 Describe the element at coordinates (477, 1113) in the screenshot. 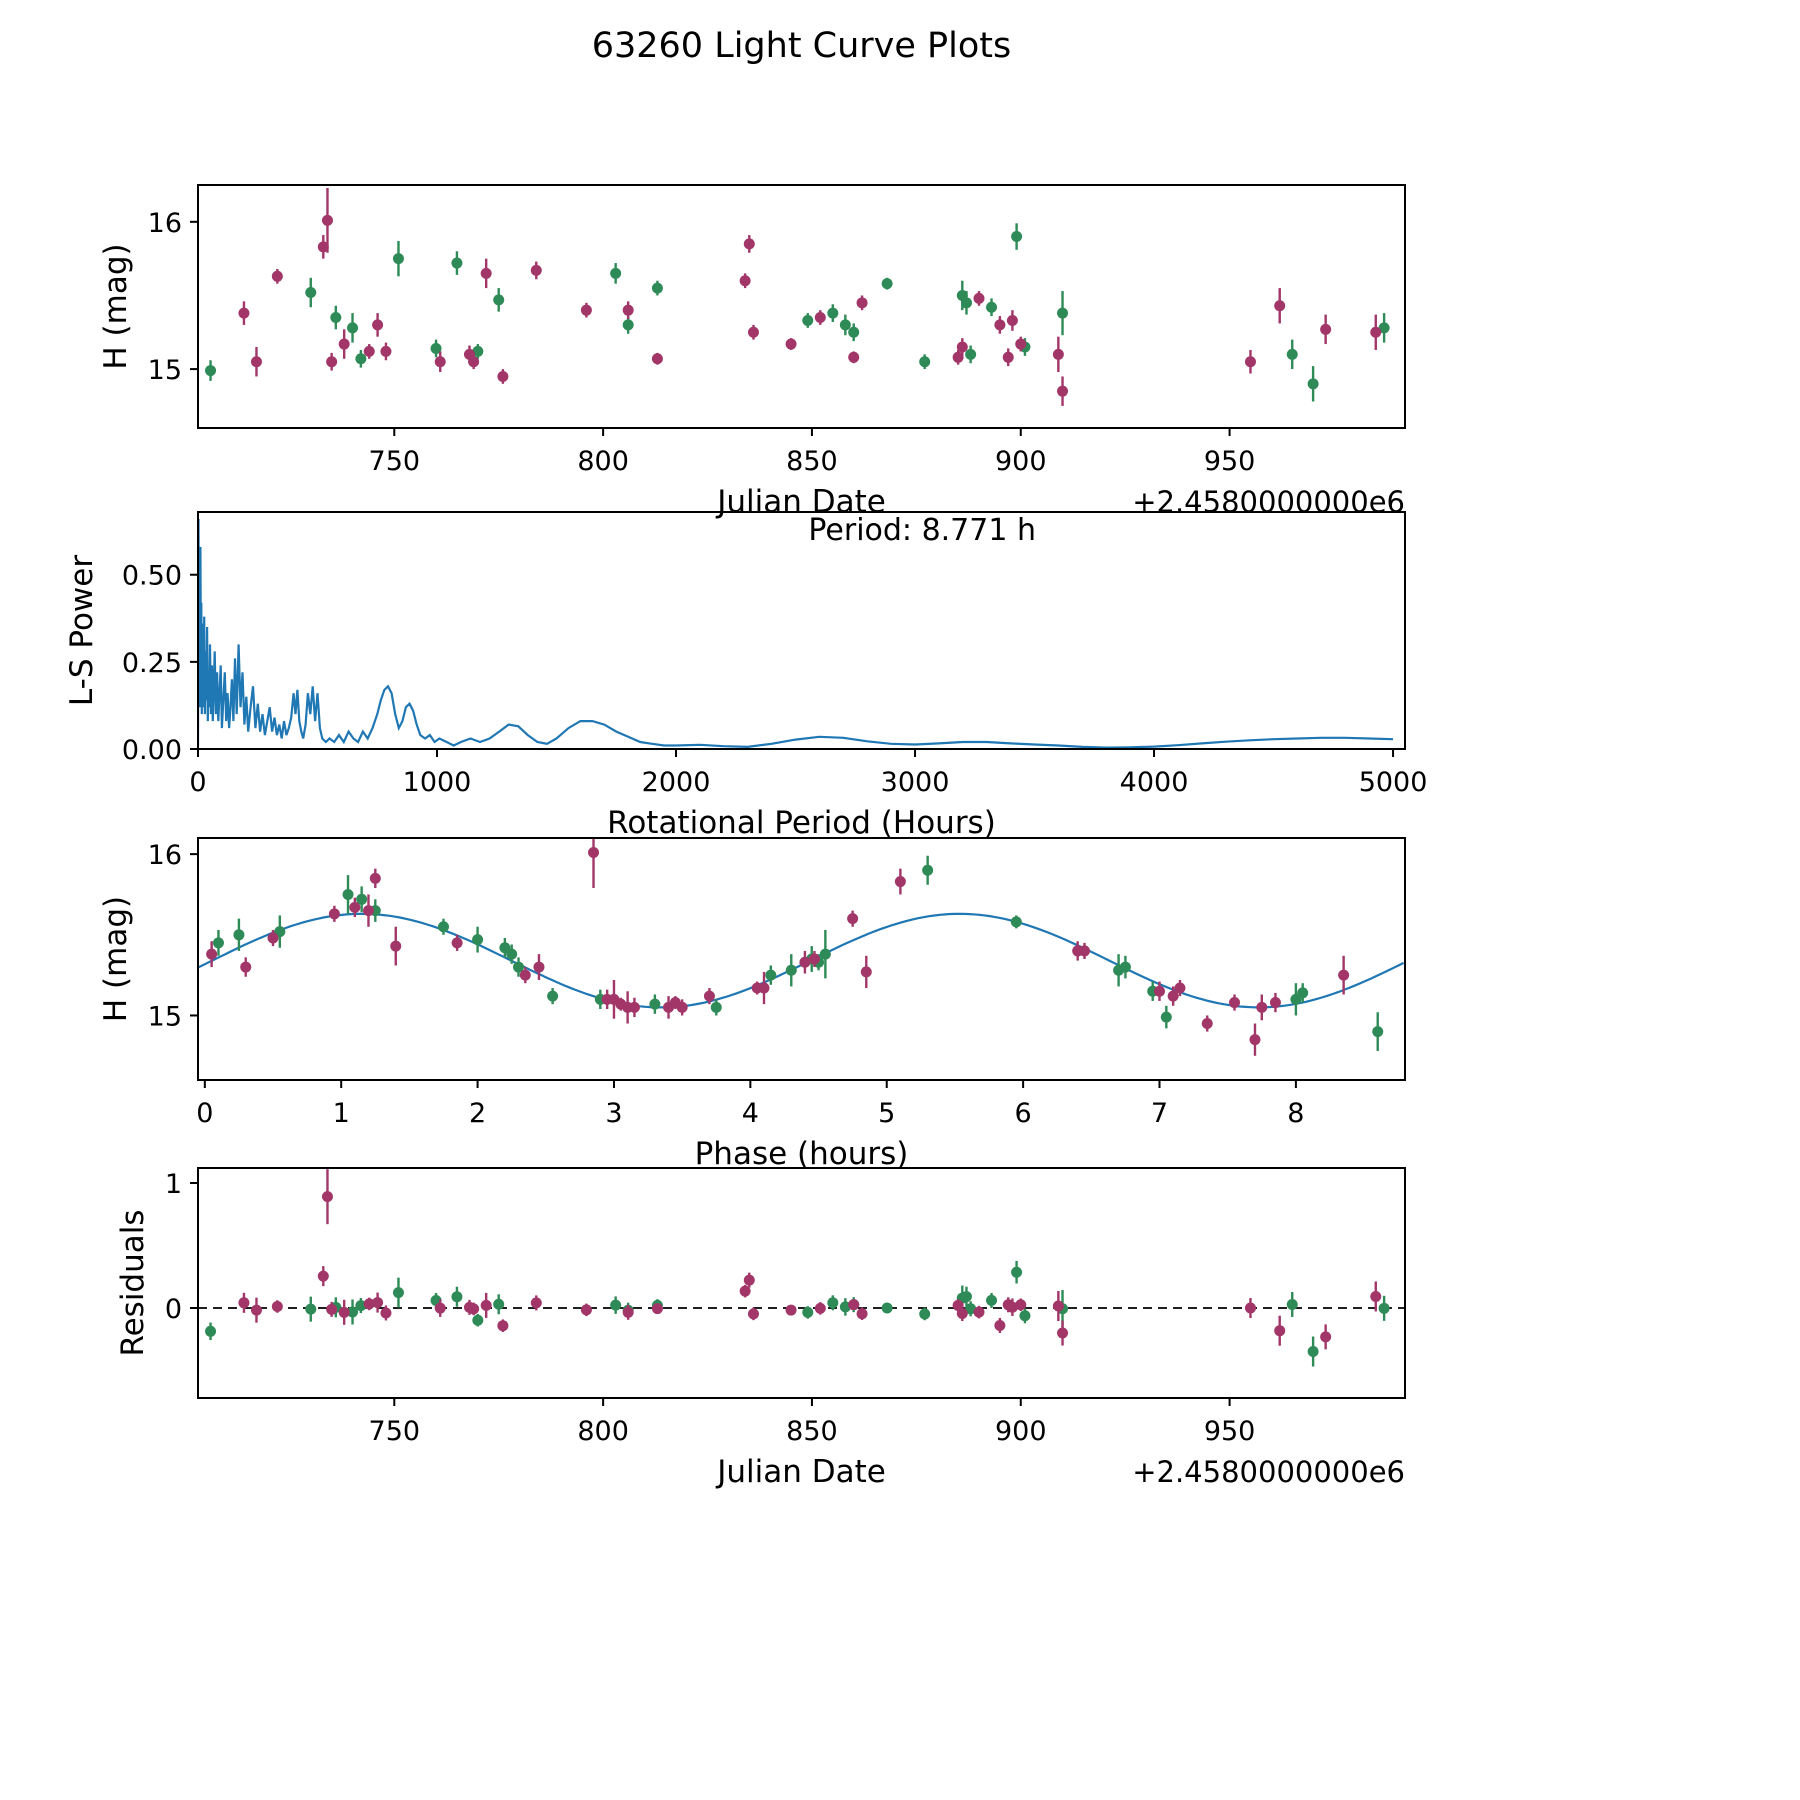

I see `x-tick-label: 2` at that location.